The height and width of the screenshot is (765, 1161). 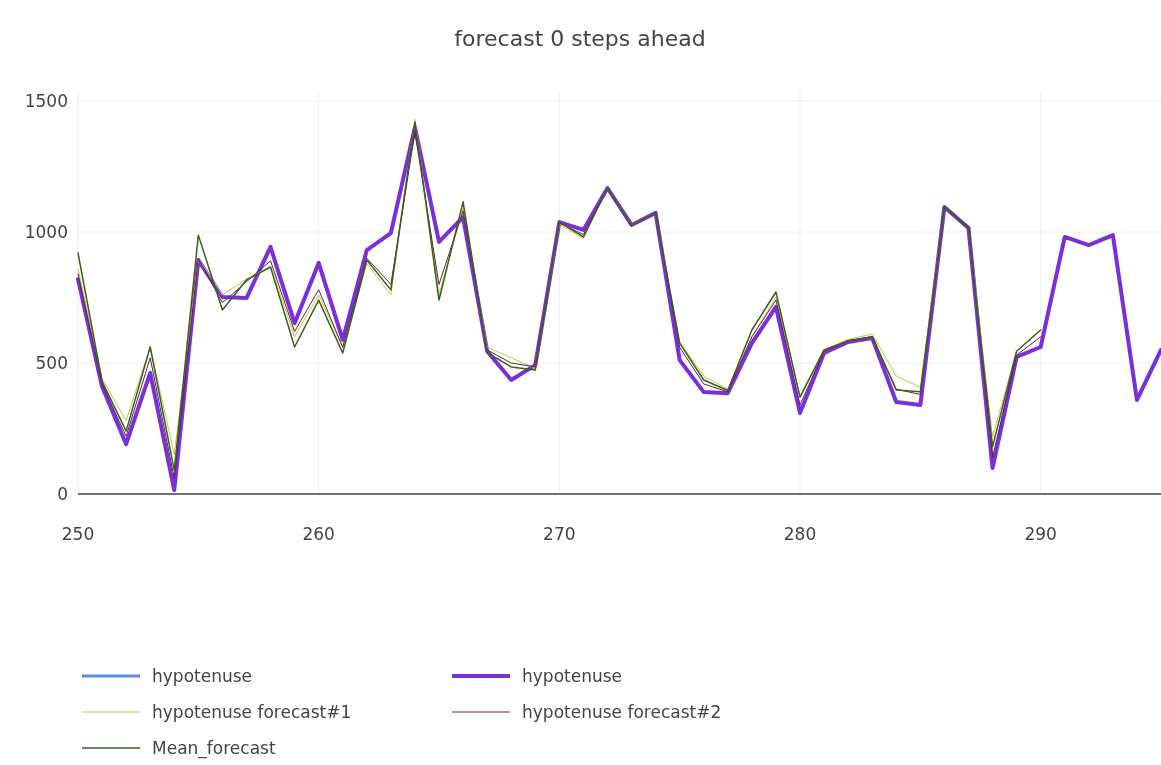 I want to click on legend-label: Mean_forecast, so click(x=214, y=748).